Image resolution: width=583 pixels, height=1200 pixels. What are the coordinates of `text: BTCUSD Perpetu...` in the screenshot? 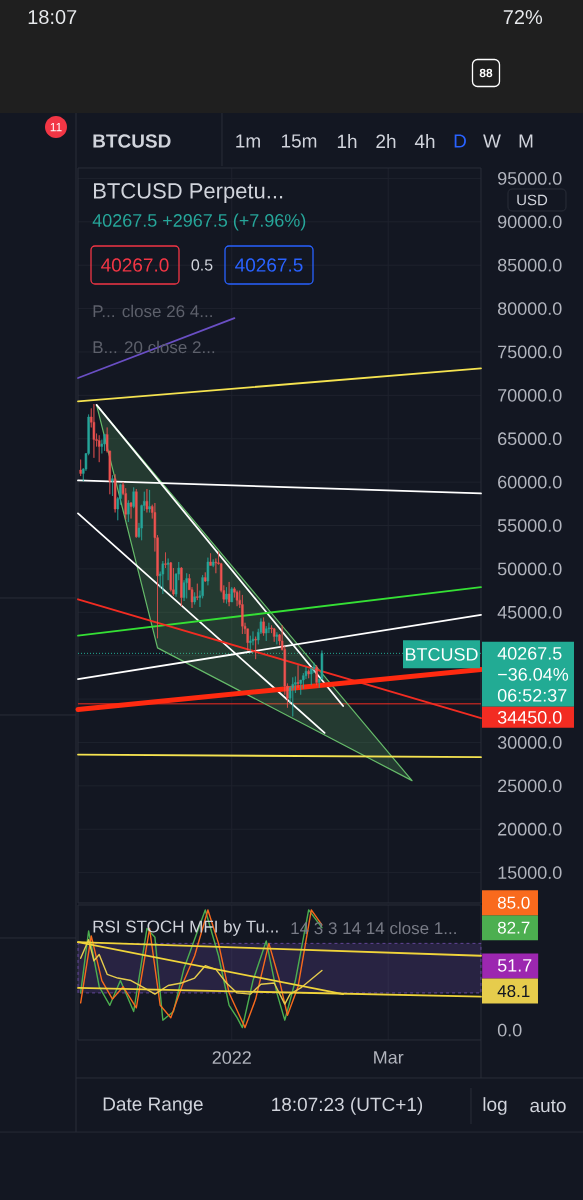 It's located at (188, 193).